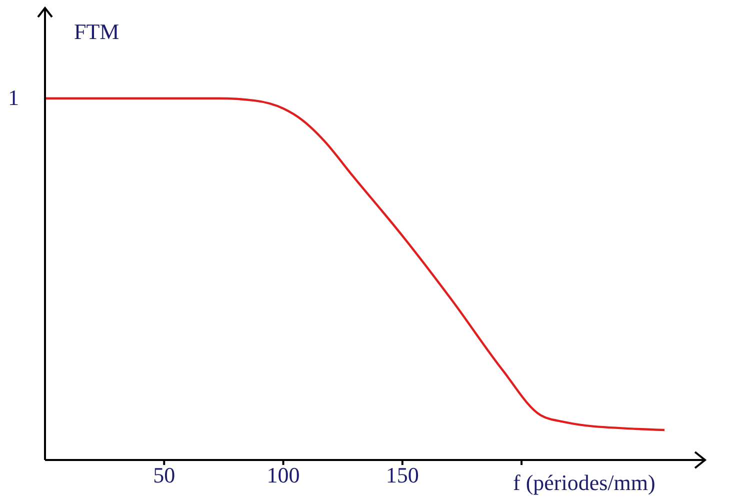 The height and width of the screenshot is (504, 745). I want to click on y-axis-title: FTM, so click(97, 31).